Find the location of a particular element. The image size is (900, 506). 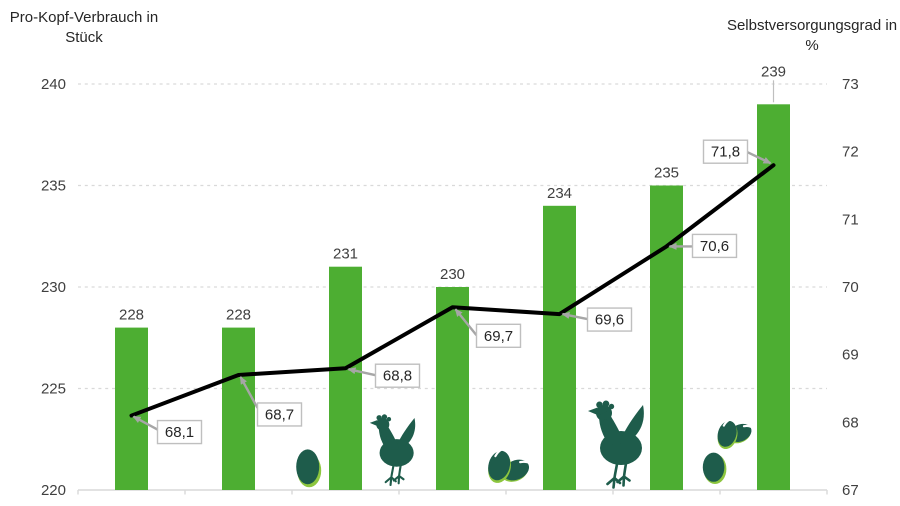

left-axis-tick-label: 225 is located at coordinates (53, 389).